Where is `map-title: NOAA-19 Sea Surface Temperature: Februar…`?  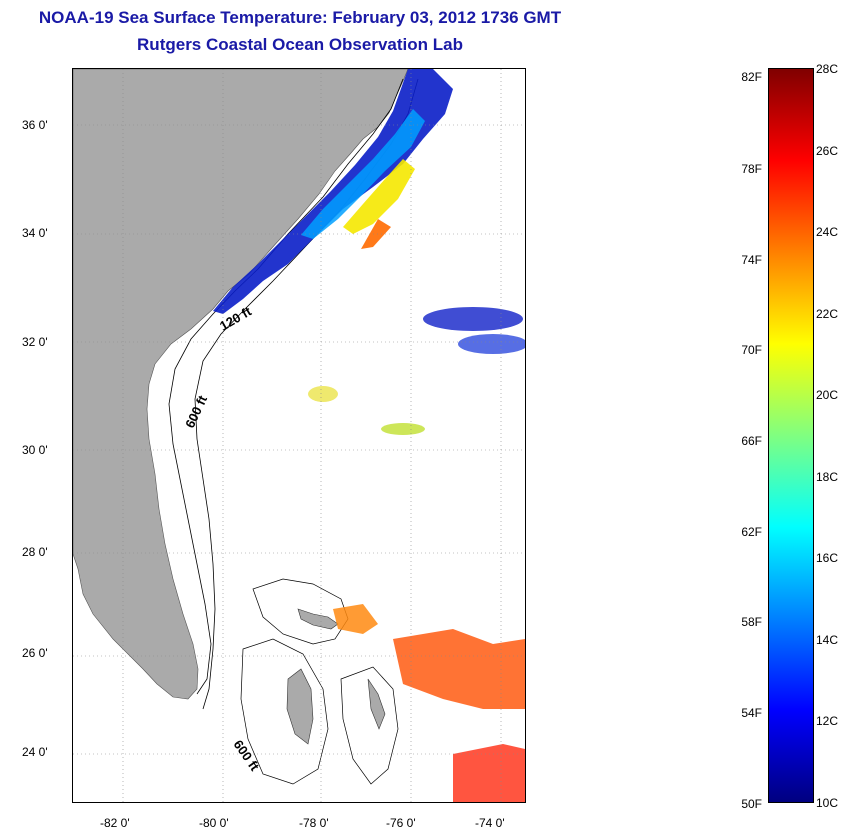
map-title: NOAA-19 Sea Surface Temperature: Februar… is located at coordinates (300, 17).